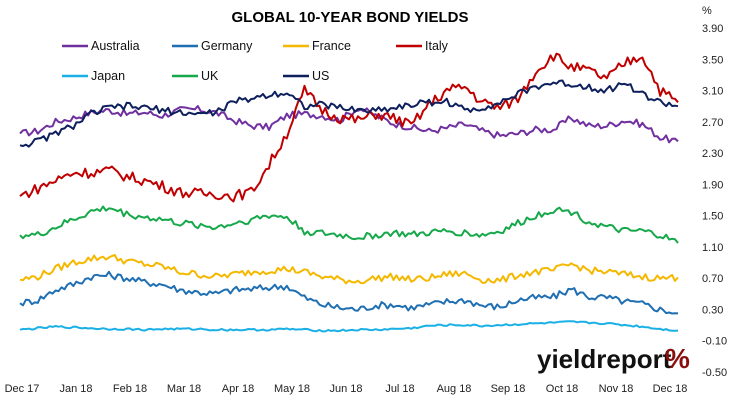 The image size is (731, 400). Describe the element at coordinates (454, 389) in the screenshot. I see `x-tick-label: Aug 18` at that location.